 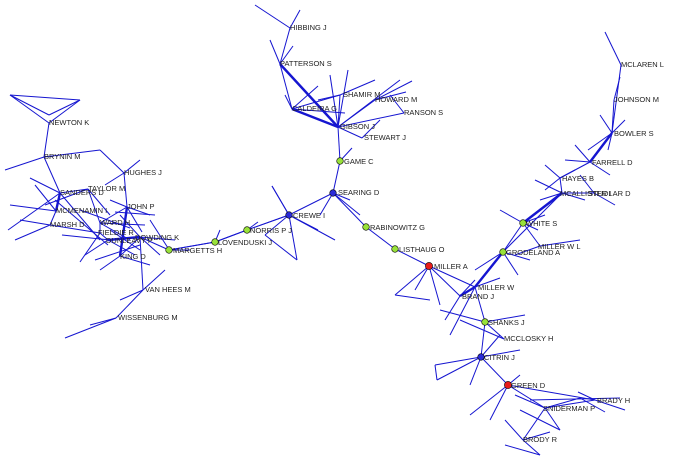 I want to click on label-brynin: BRYNIN M, so click(x=62, y=156).